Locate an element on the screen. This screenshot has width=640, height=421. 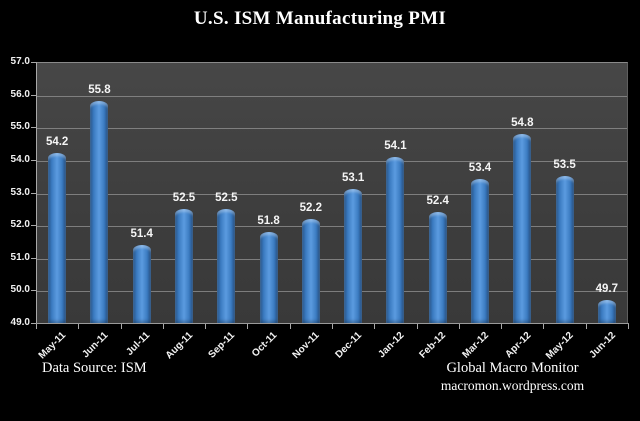
y-tick-label: 54.0 is located at coordinates (20, 159).